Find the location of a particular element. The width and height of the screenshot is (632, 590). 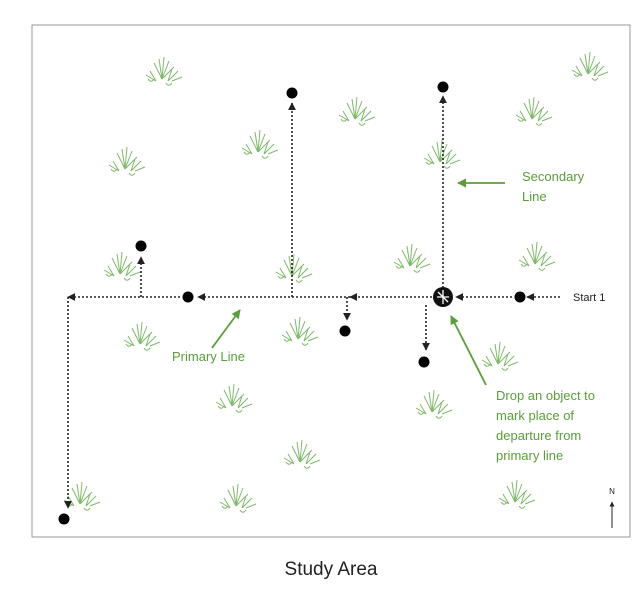

text-line: Secondary is located at coordinates (553, 176).